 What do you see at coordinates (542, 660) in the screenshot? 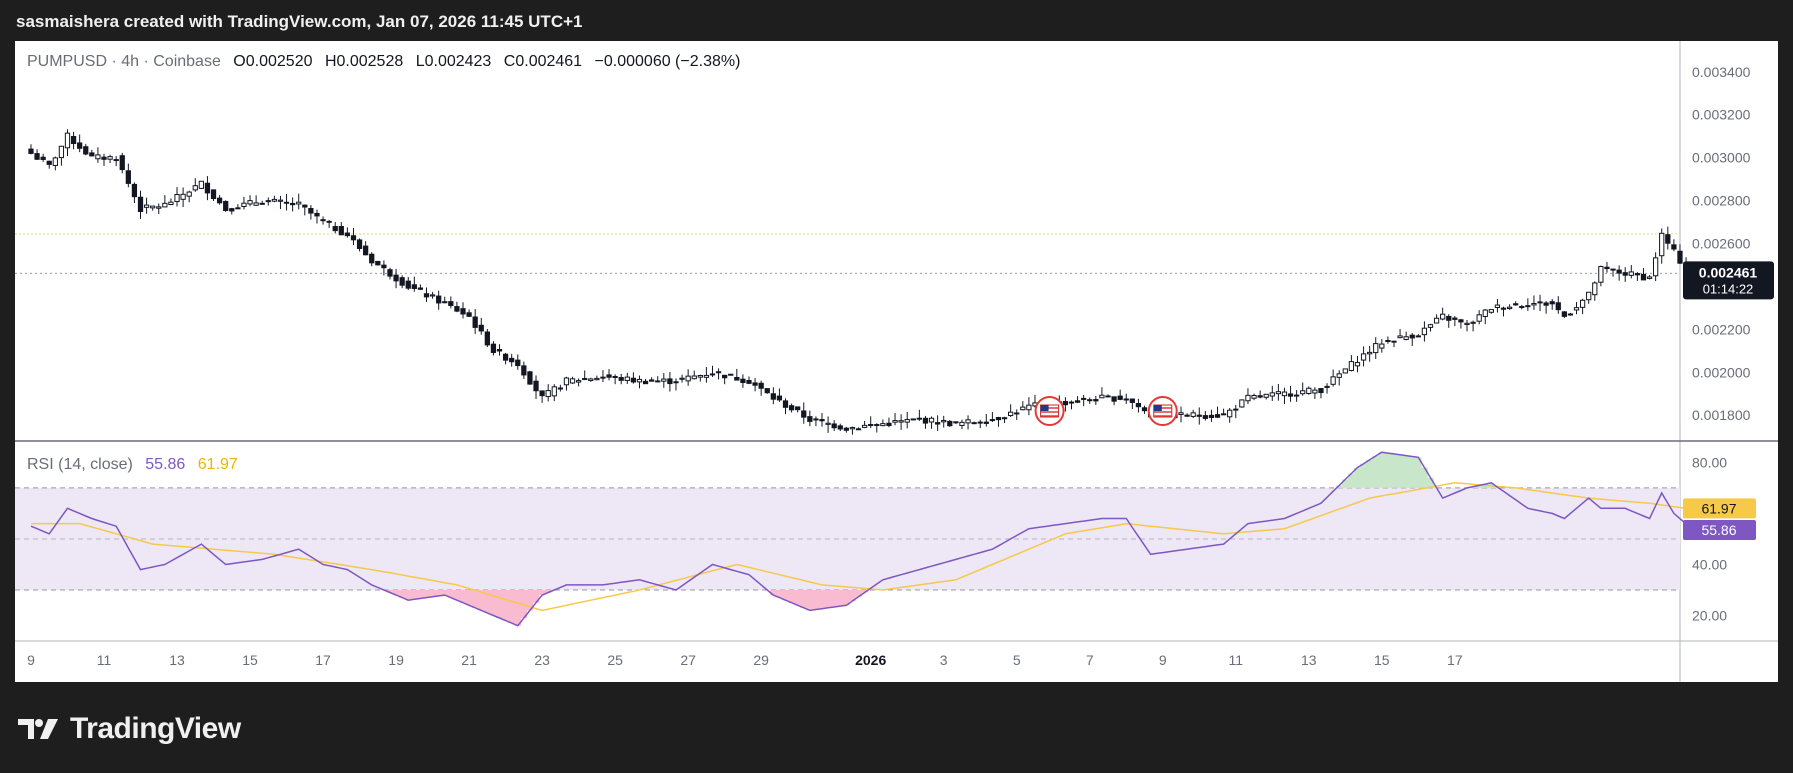
I see `time-tick-label-7: 23` at bounding box center [542, 660].